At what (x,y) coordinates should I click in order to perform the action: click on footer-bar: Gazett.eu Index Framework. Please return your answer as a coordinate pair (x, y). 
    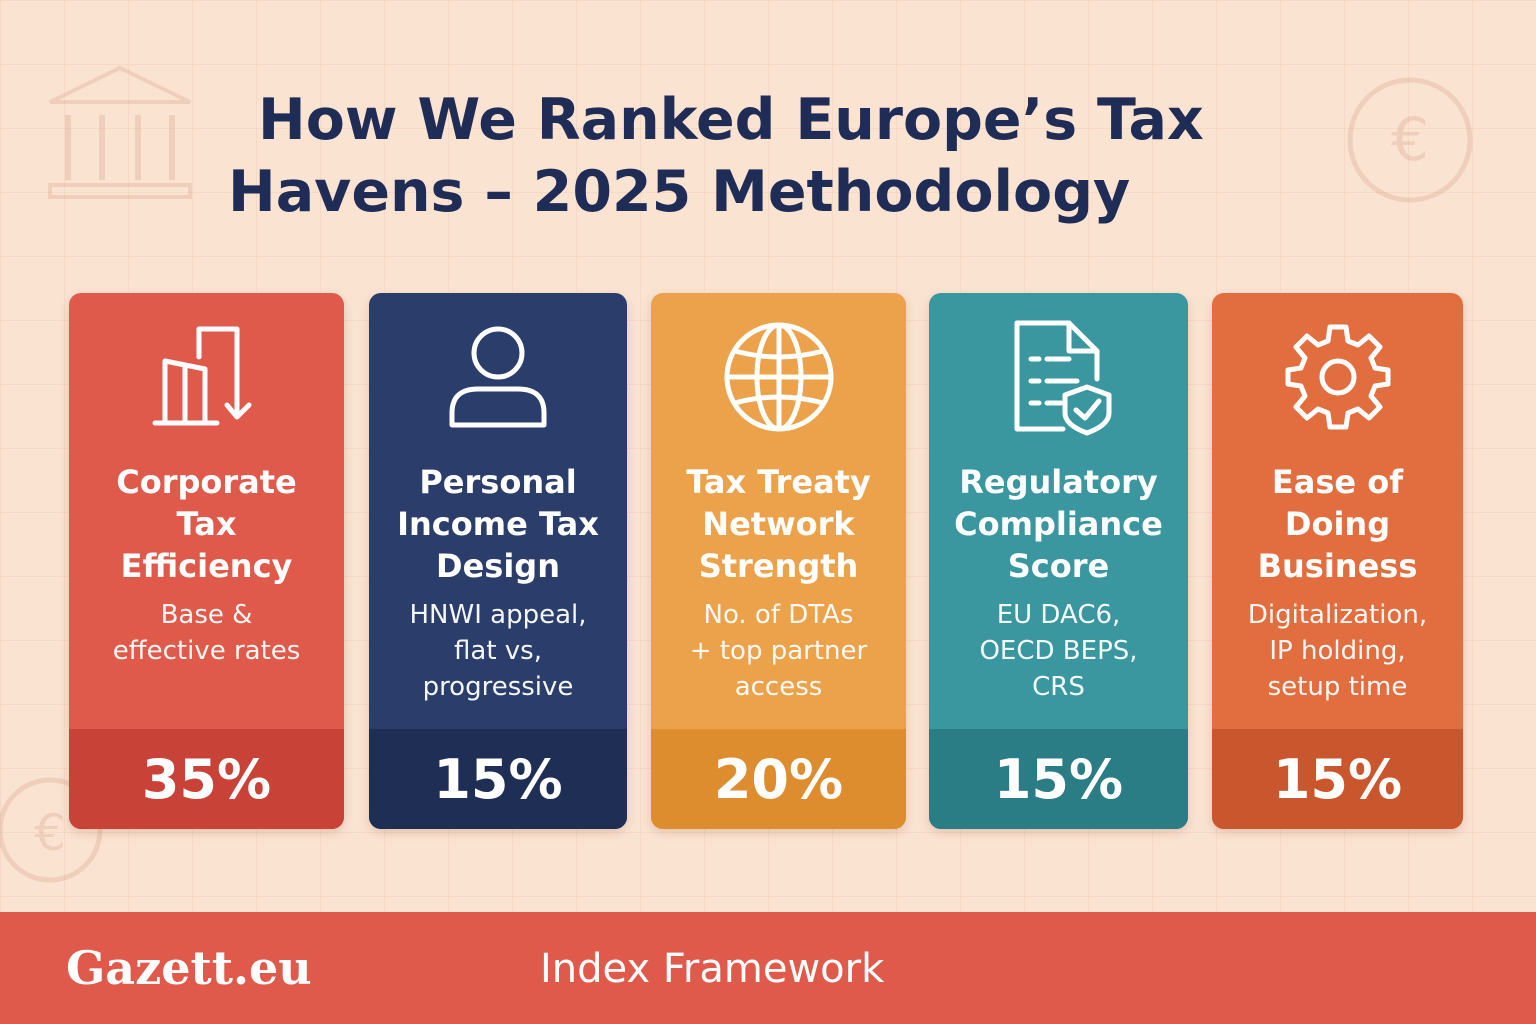
    Looking at the image, I should click on (768, 968).